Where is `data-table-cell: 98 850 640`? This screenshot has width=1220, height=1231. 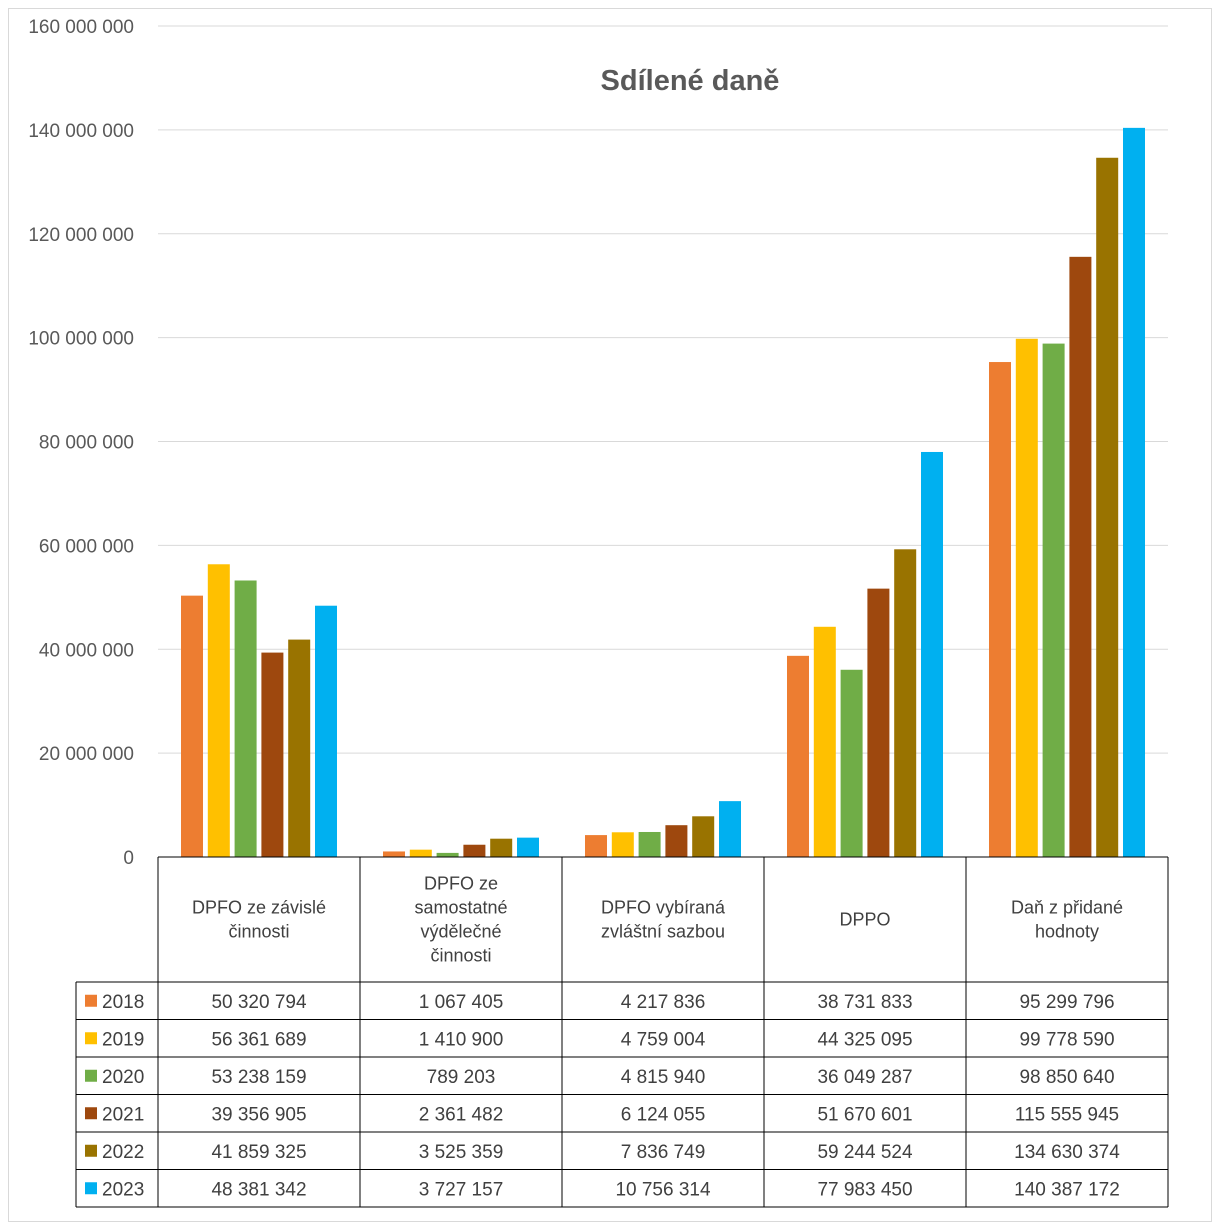 data-table-cell: 98 850 640 is located at coordinates (1066, 1077).